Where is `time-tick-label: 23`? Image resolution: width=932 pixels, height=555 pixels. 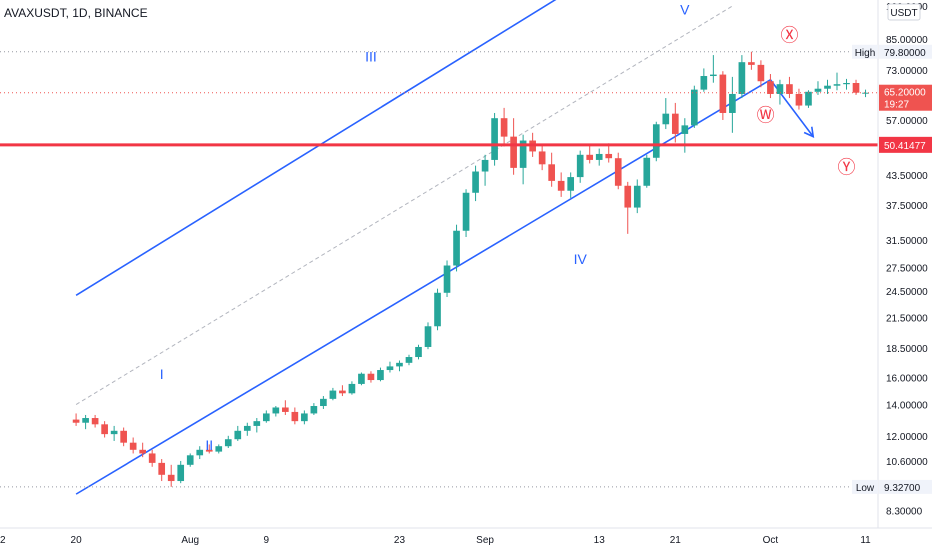
time-tick-label: 23 is located at coordinates (400, 540).